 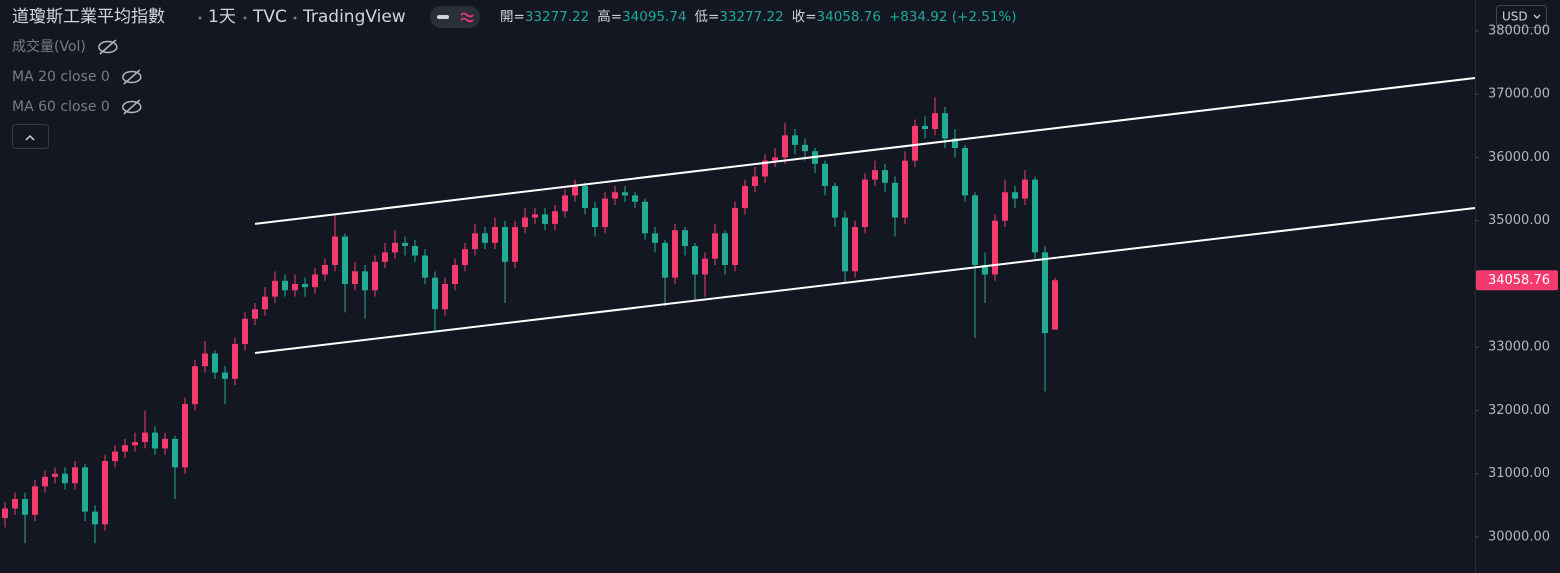 What do you see at coordinates (1519, 157) in the screenshot?
I see `y-tick-label: 36000.00` at bounding box center [1519, 157].